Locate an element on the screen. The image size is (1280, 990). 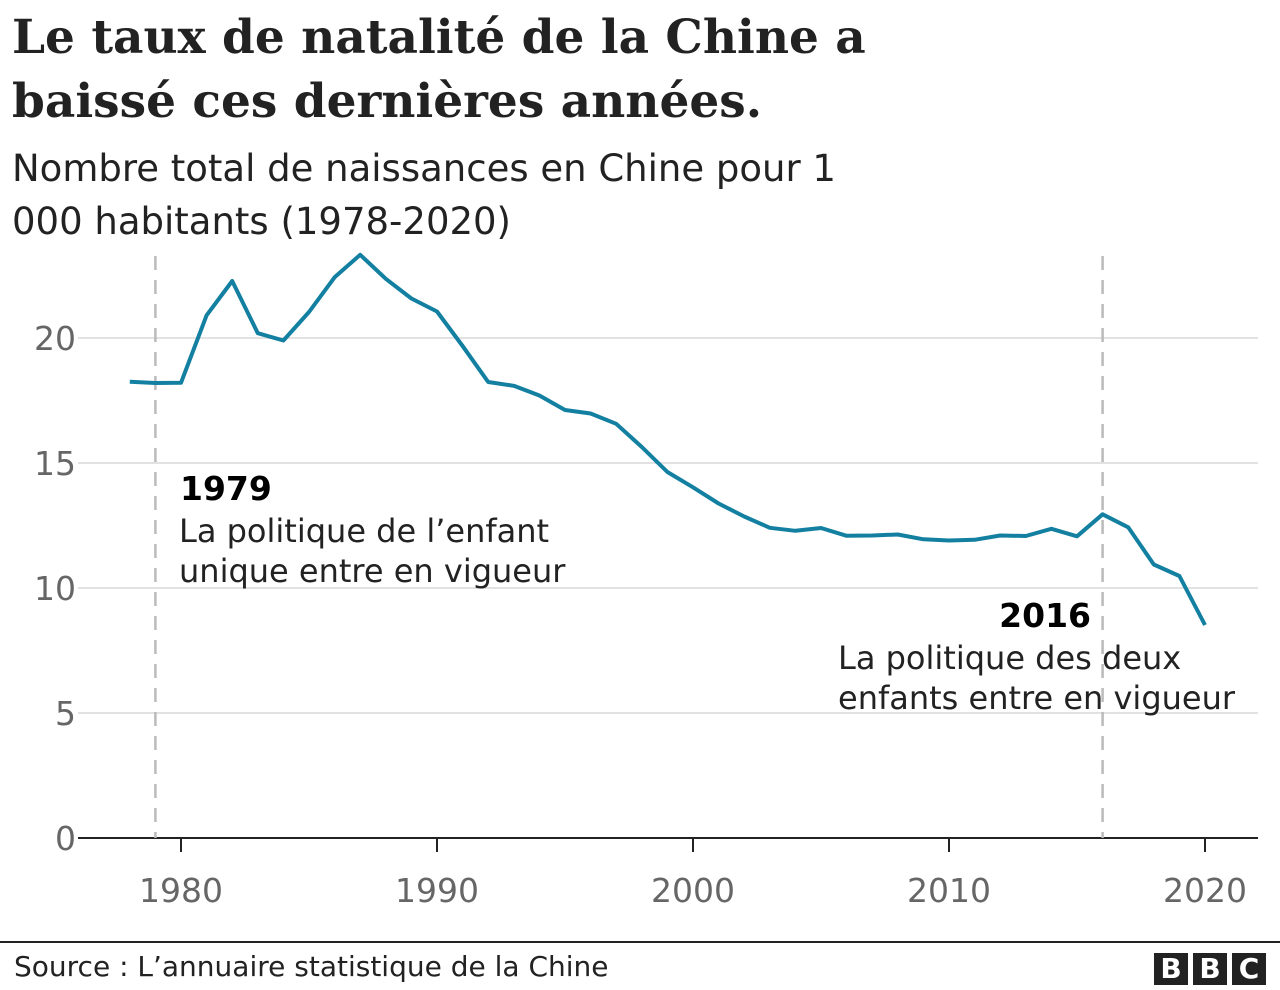
y-tick-label: 0 is located at coordinates (65, 838).